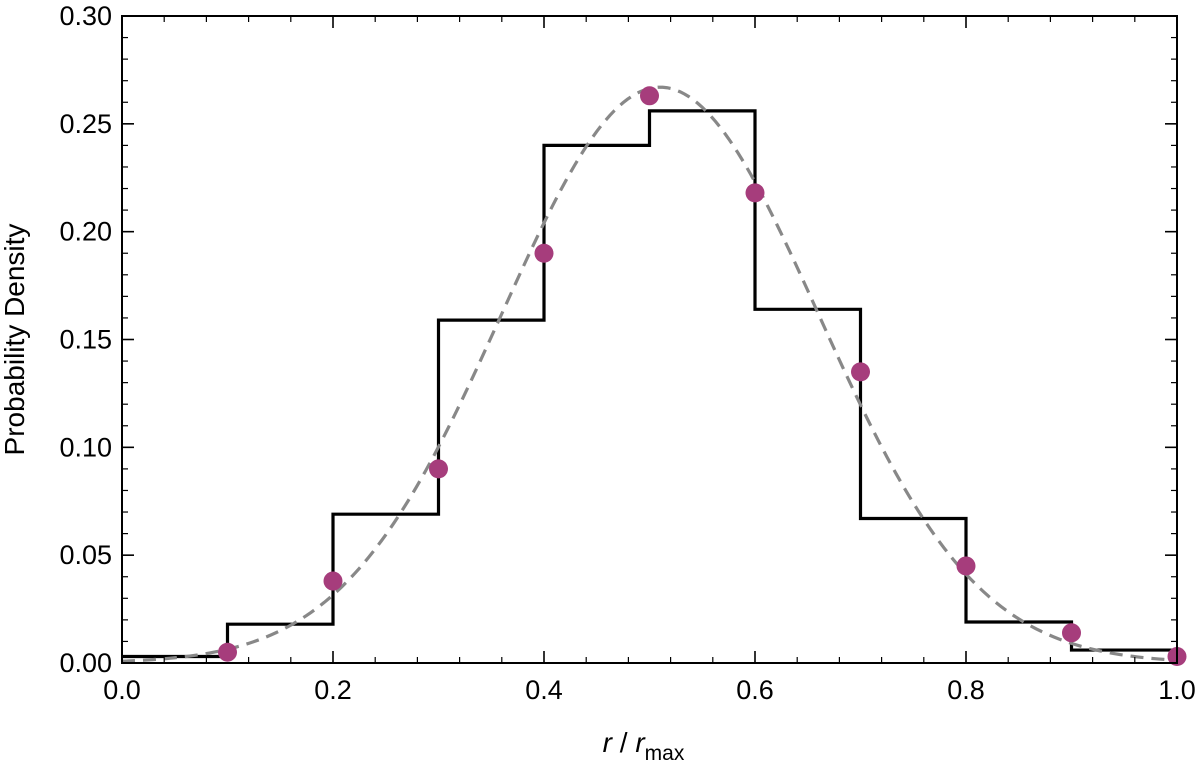 This screenshot has height=762, width=1200. Describe the element at coordinates (608, 742) in the screenshot. I see `x-axis-label-var: r` at that location.